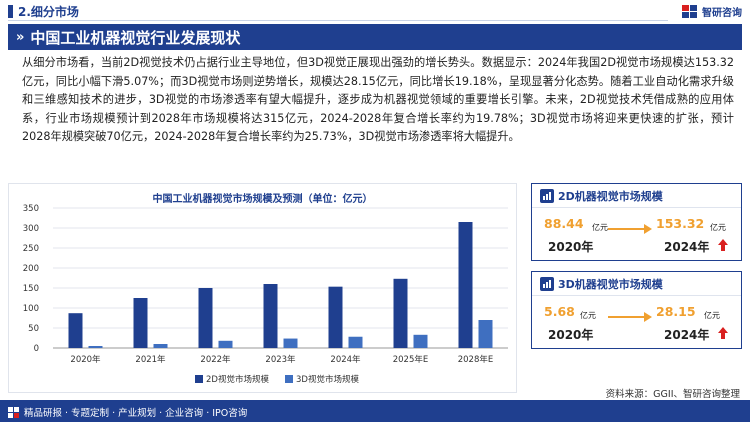 The height and width of the screenshot is (422, 750). I want to click on y-tick-label: 100, so click(31, 309).